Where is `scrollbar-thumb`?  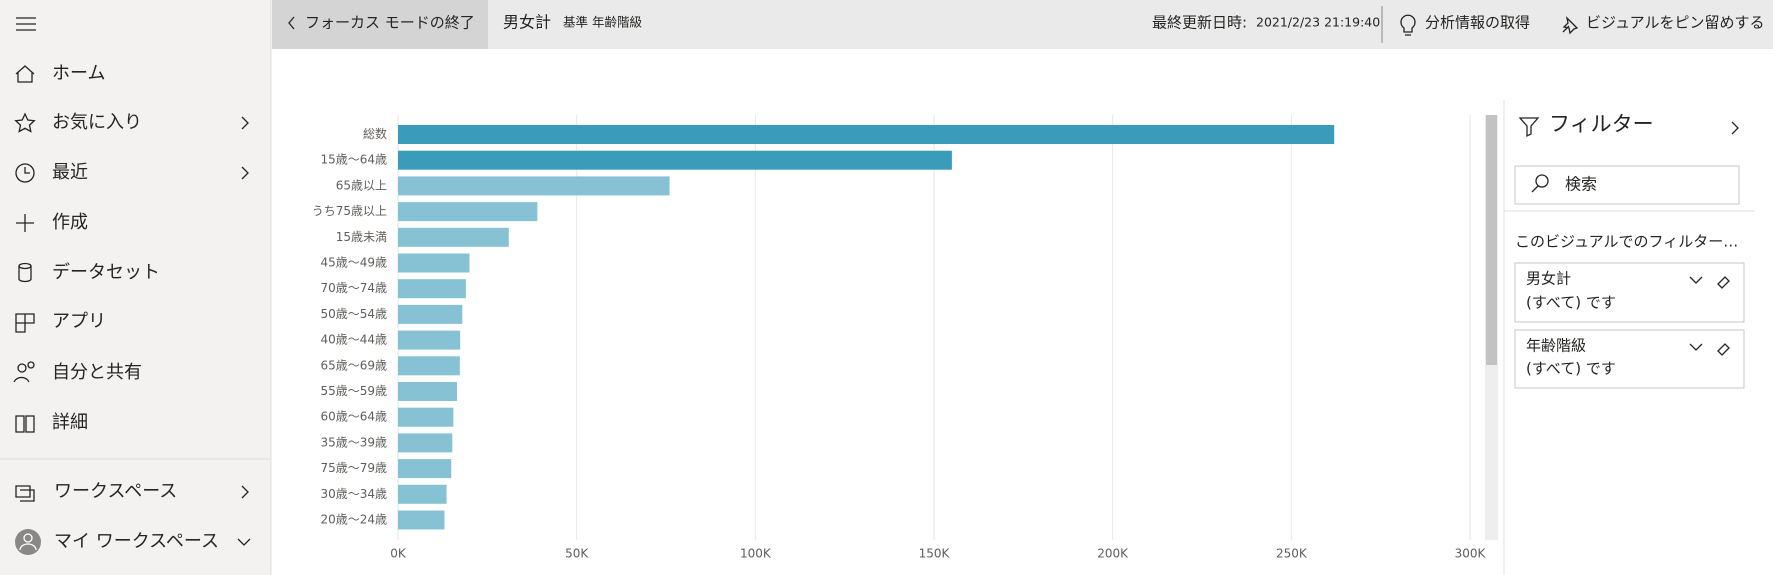 scrollbar-thumb is located at coordinates (1491, 240).